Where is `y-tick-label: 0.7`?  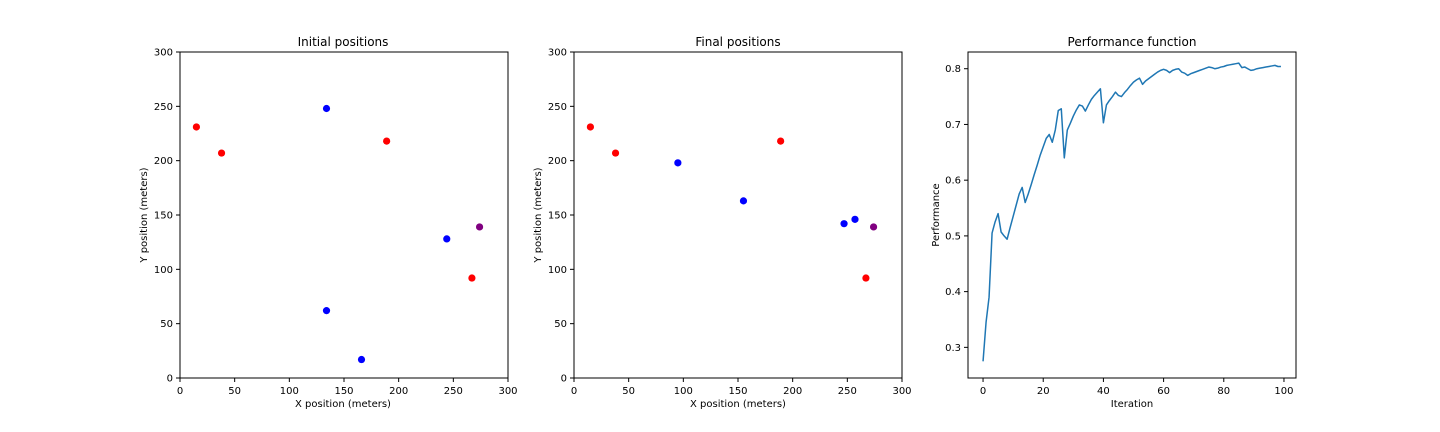
y-tick-label: 0.7 is located at coordinates (953, 125).